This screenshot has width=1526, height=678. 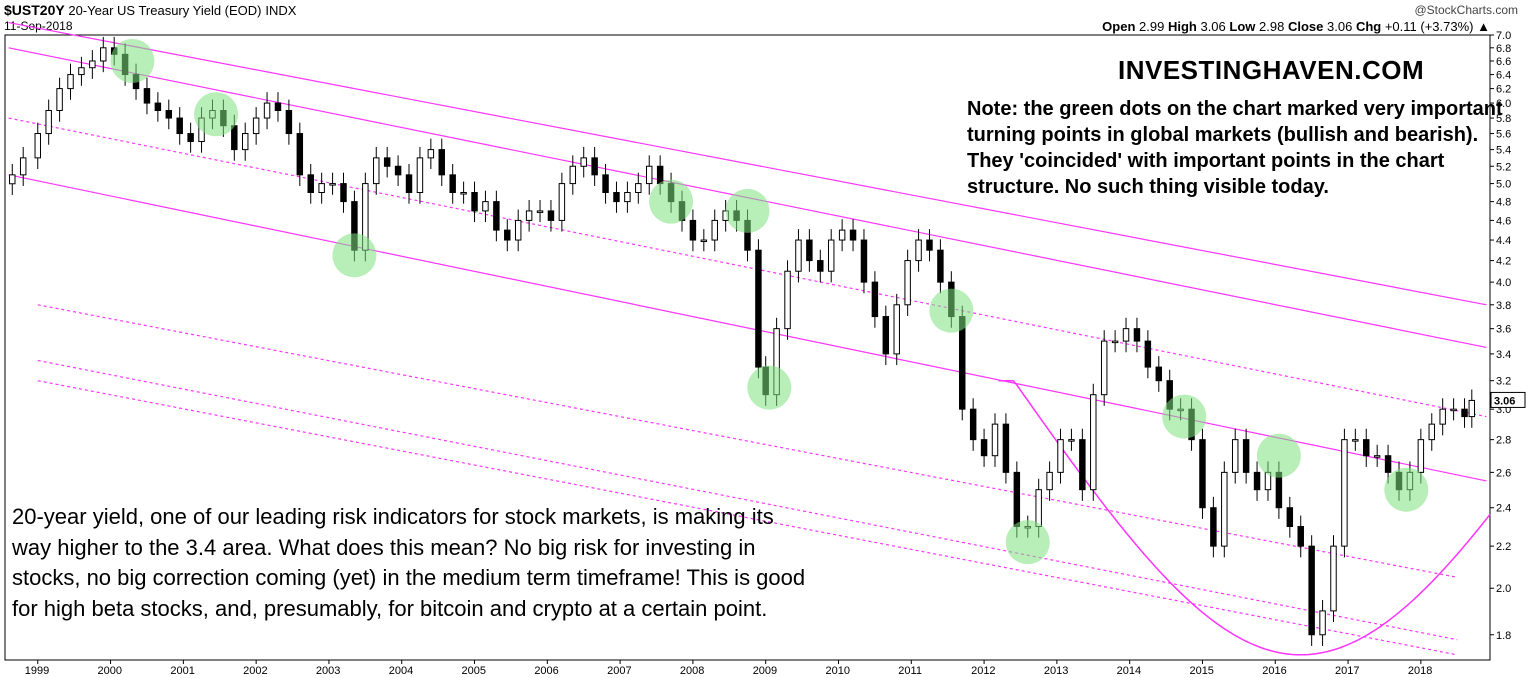 What do you see at coordinates (1503, 203) in the screenshot?
I see `y-tick-label: 4.8` at bounding box center [1503, 203].